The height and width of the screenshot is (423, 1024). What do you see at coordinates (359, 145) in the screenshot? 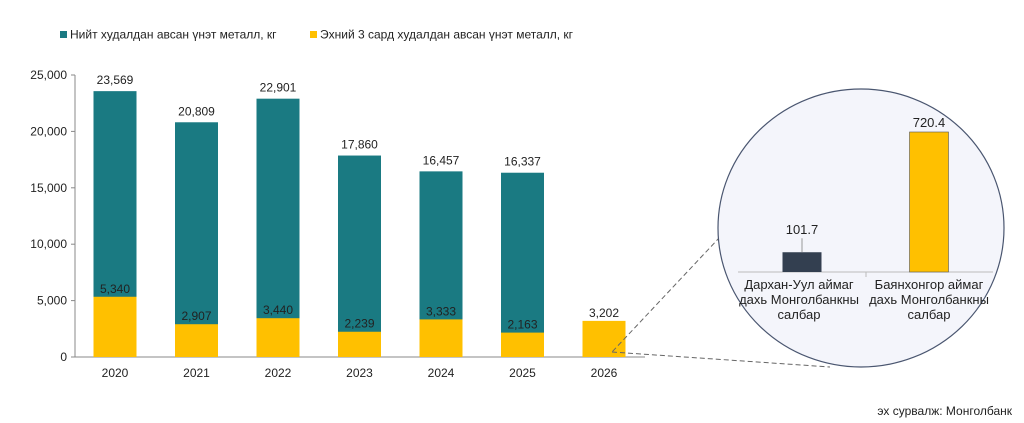
I see `data-label: 17,860` at bounding box center [359, 145].